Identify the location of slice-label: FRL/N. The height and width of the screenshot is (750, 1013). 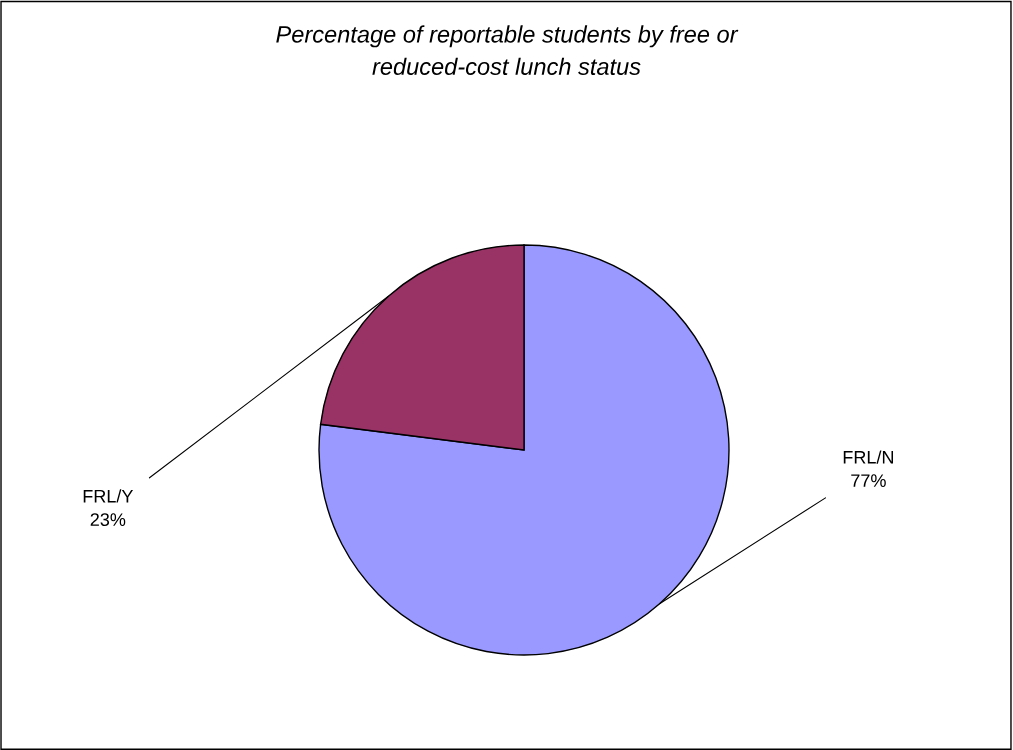
(868, 457).